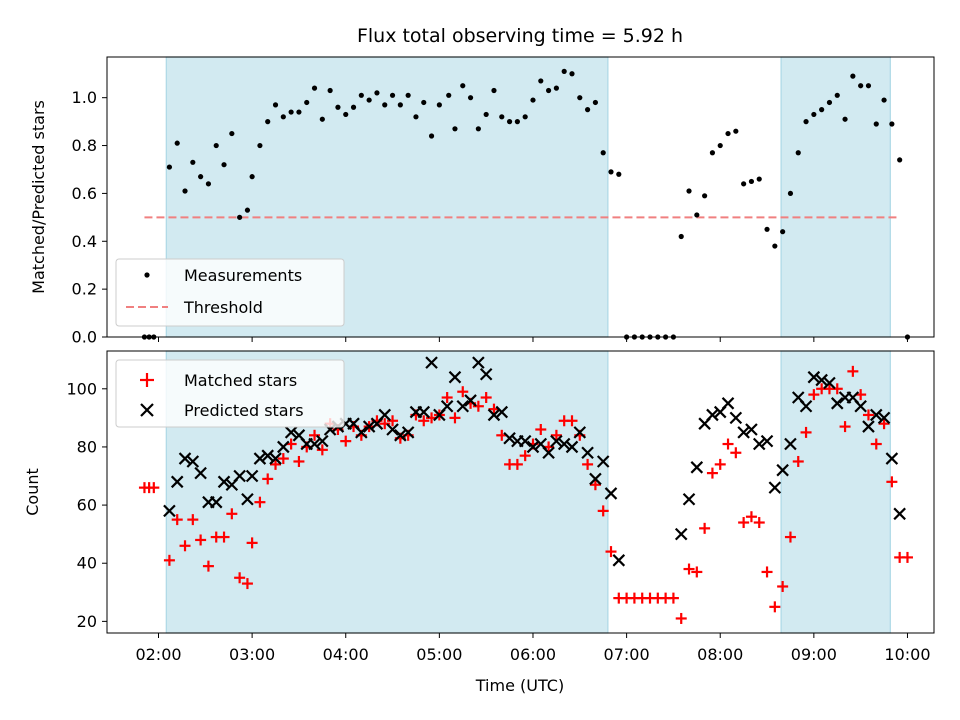 This screenshot has width=960, height=720. Describe the element at coordinates (533, 654) in the screenshot. I see `x-tick-label-4: 06:00` at that location.